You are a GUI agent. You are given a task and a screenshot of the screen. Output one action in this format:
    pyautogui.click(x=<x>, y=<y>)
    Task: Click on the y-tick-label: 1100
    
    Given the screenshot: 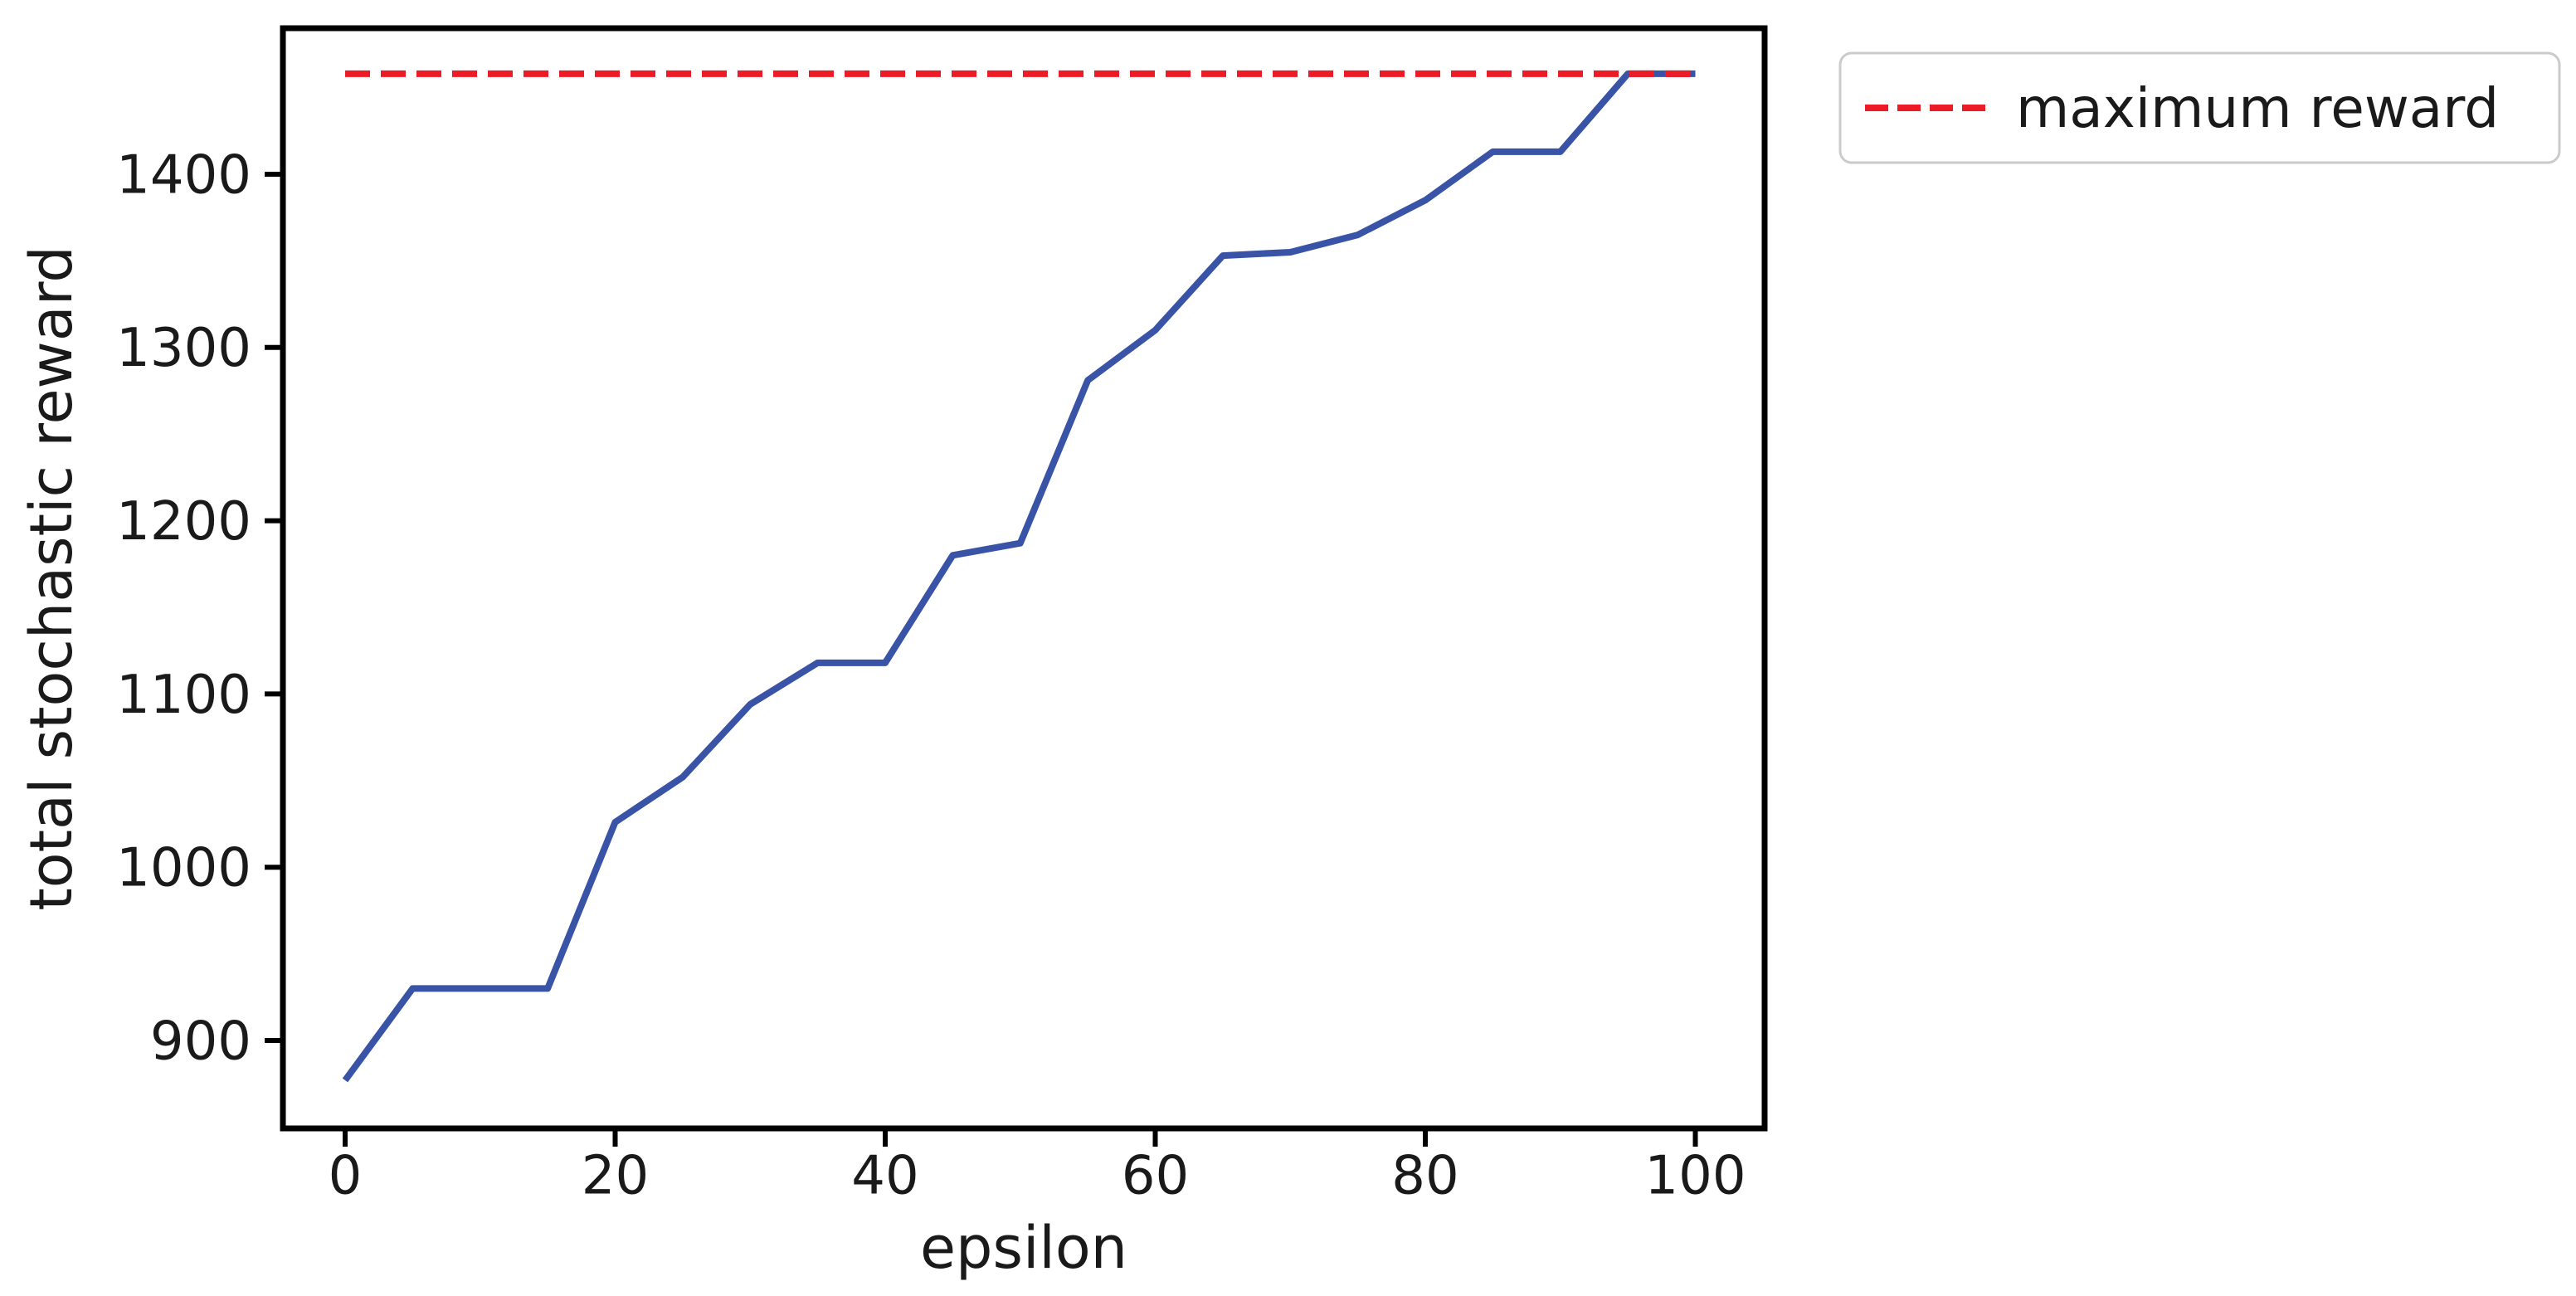 What is the action you would take?
    pyautogui.click(x=183, y=695)
    